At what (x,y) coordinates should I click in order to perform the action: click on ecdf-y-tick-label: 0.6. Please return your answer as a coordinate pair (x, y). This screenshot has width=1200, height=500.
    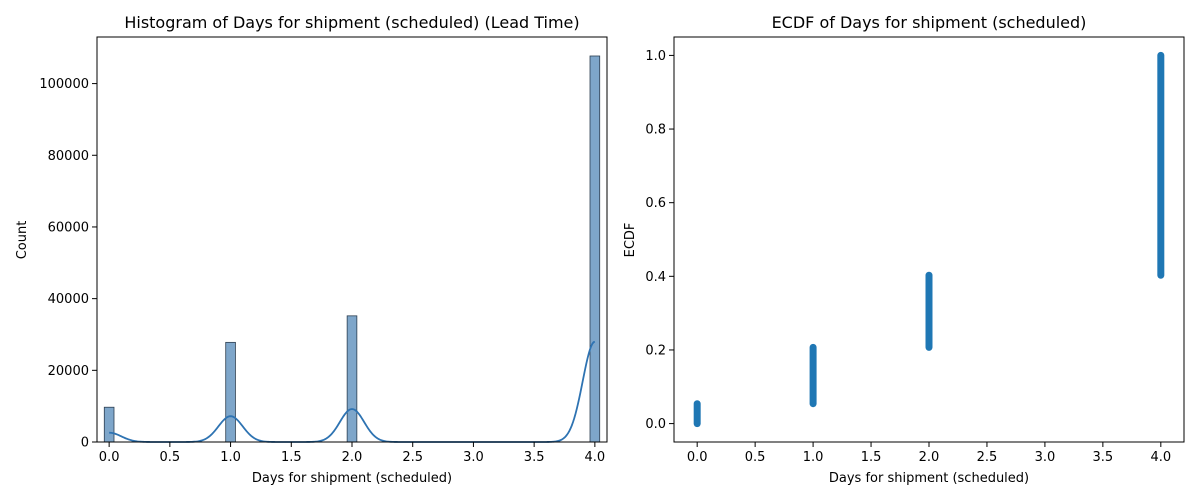
    Looking at the image, I should click on (655, 203).